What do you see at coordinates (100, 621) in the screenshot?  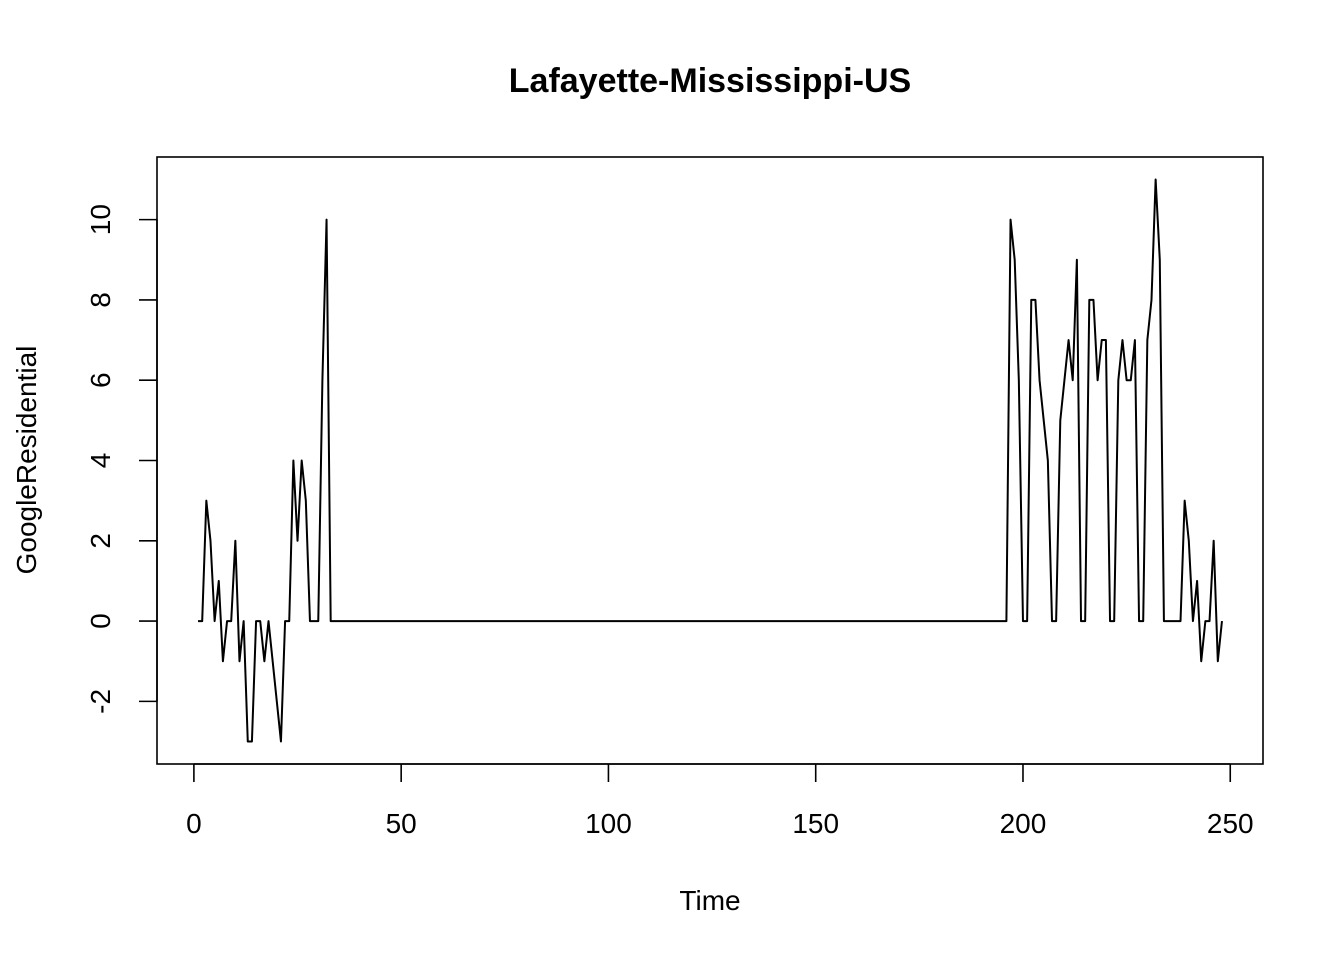 I see `y-tick-label: 0` at bounding box center [100, 621].